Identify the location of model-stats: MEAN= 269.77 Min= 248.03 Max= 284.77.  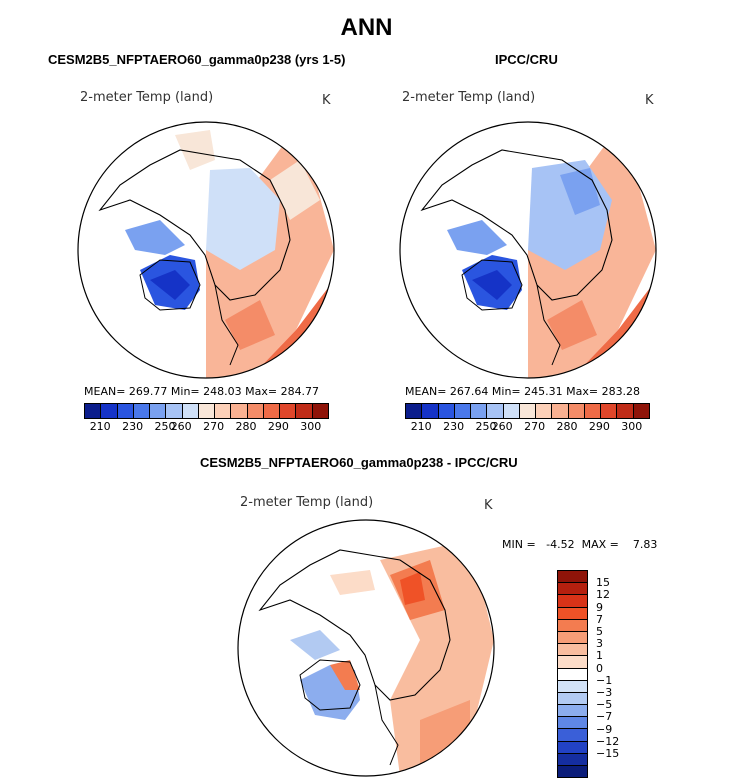
(202, 391).